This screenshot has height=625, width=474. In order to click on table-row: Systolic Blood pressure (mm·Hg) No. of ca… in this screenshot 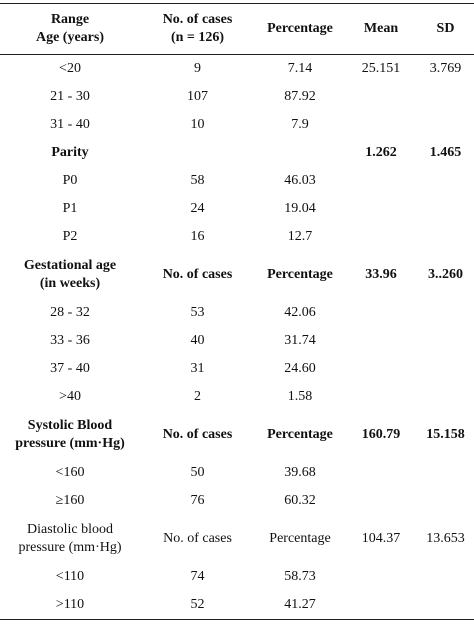, I will do `click(237, 435)`.